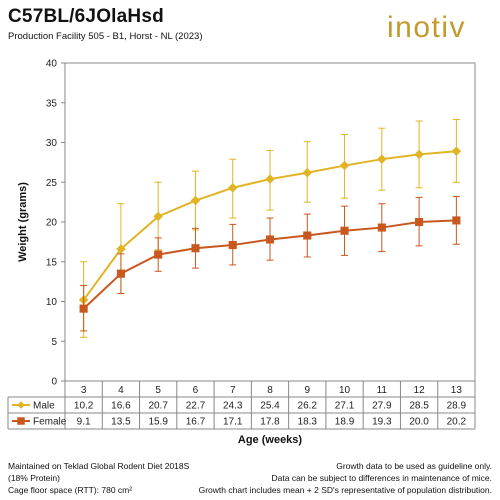 The height and width of the screenshot is (500, 500). What do you see at coordinates (158, 422) in the screenshot?
I see `data-table-value: 15.9` at bounding box center [158, 422].